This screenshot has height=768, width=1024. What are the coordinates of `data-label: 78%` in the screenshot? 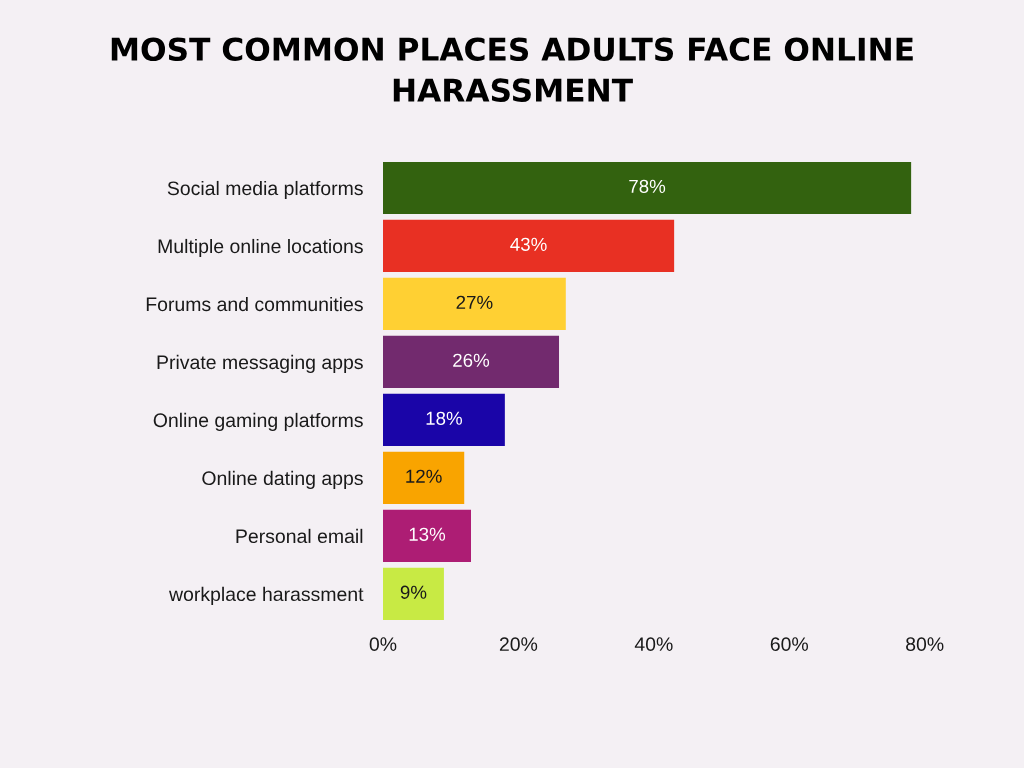 It's located at (647, 186).